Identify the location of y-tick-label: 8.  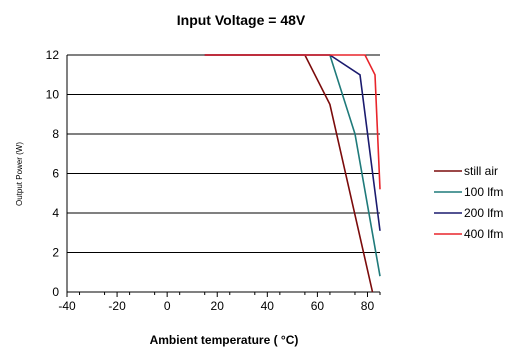
(55, 134).